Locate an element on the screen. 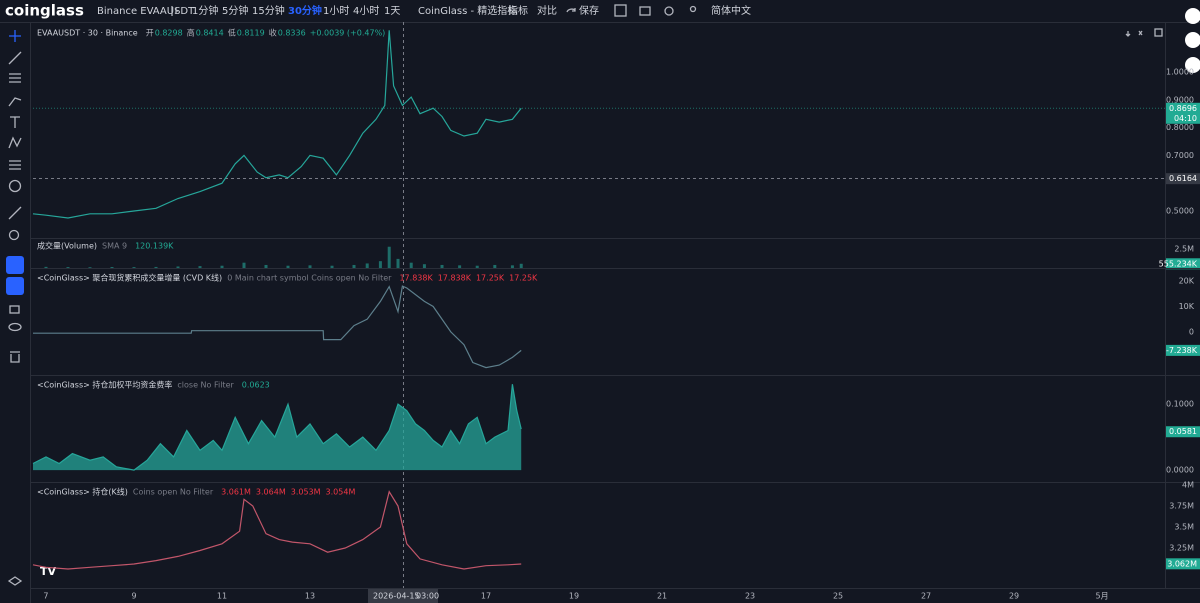 Image resolution: width=1200 pixels, height=603 pixels. chart-type-icon is located at coordinates (174, 11).